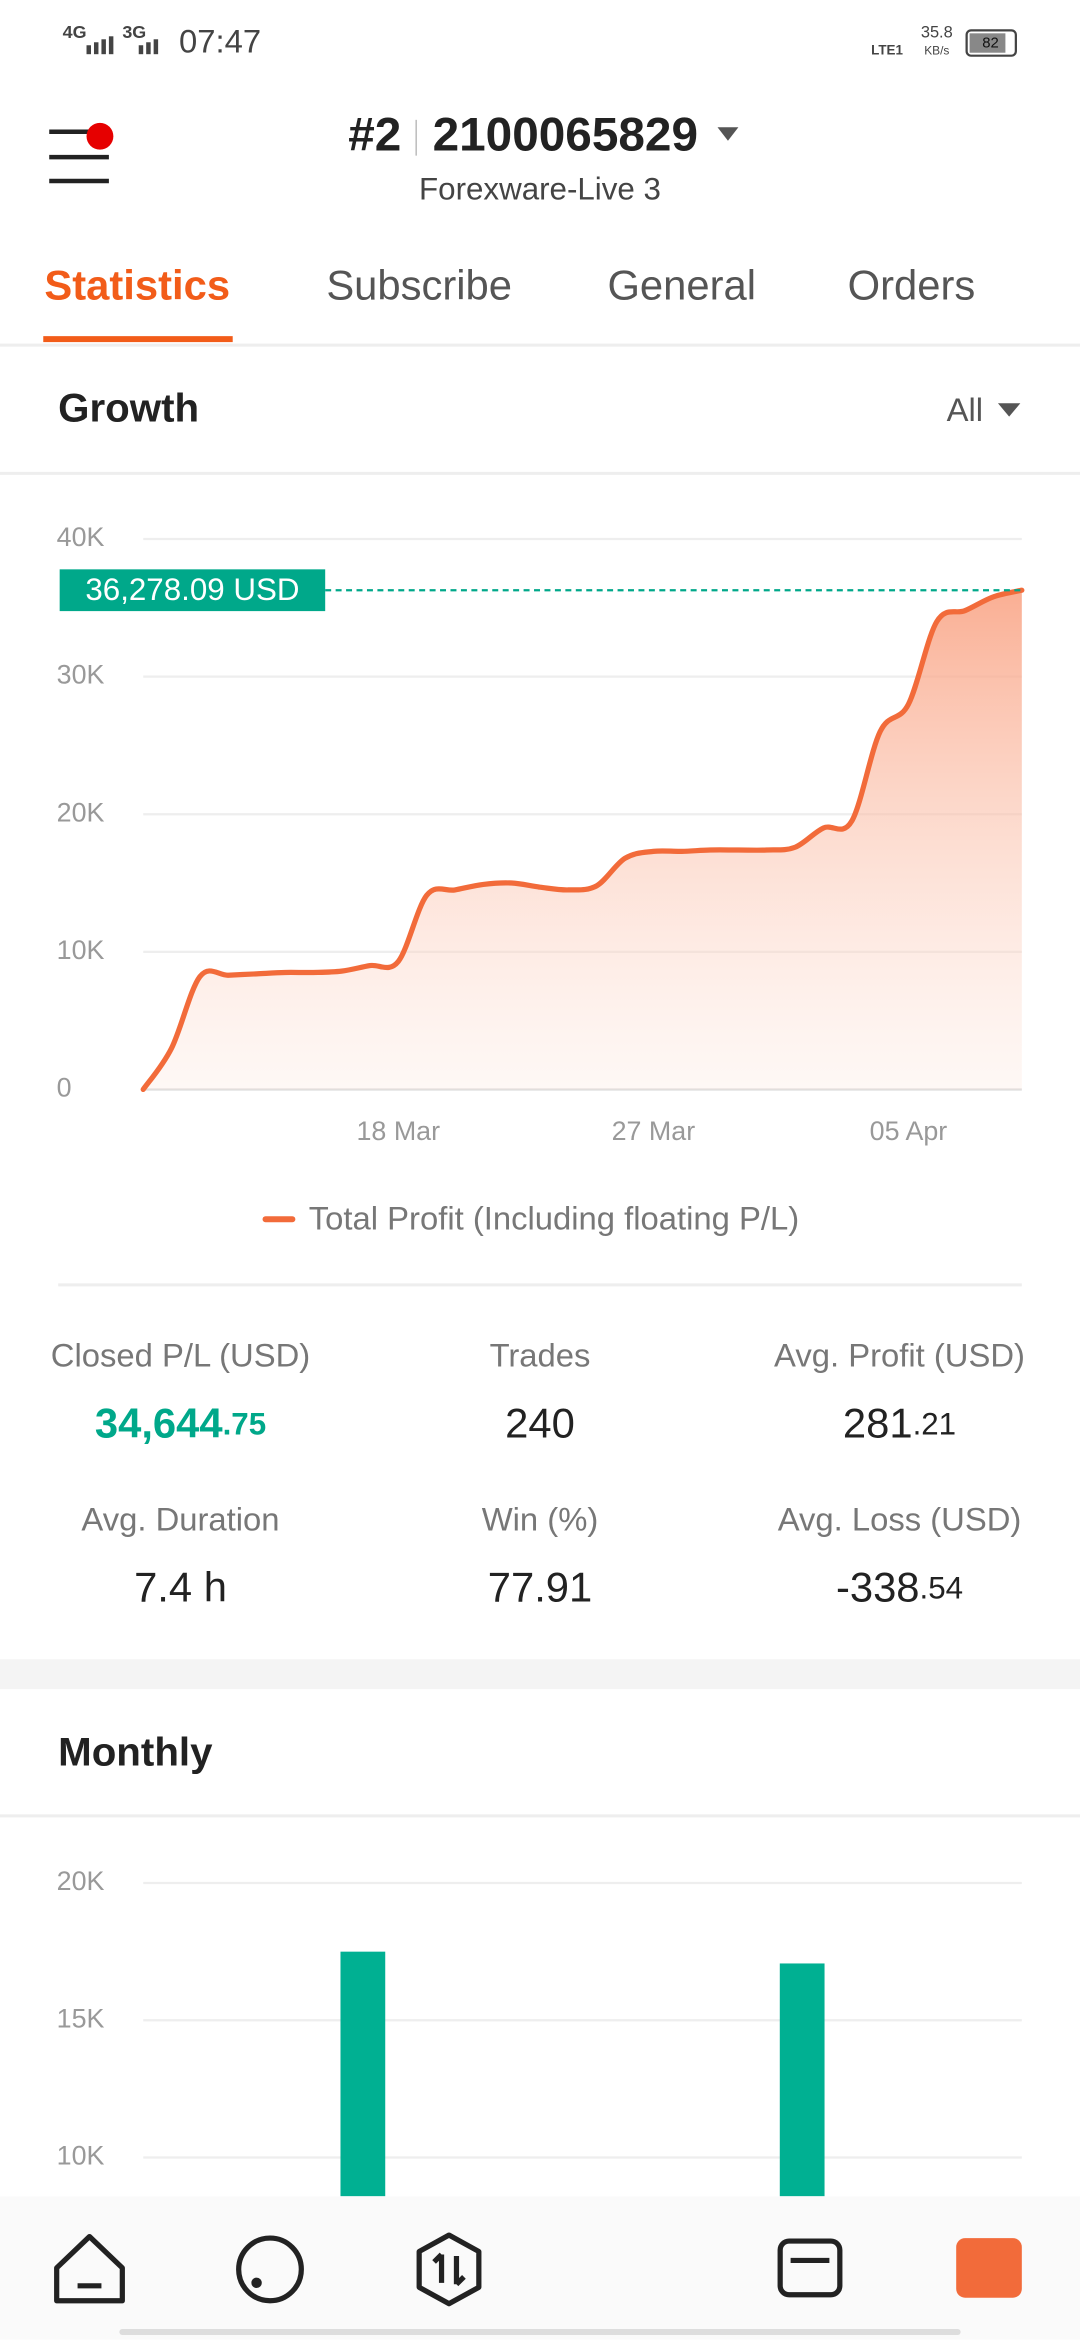 This screenshot has height=2340, width=1080. I want to click on stat-value: 77.91, so click(540, 1587).